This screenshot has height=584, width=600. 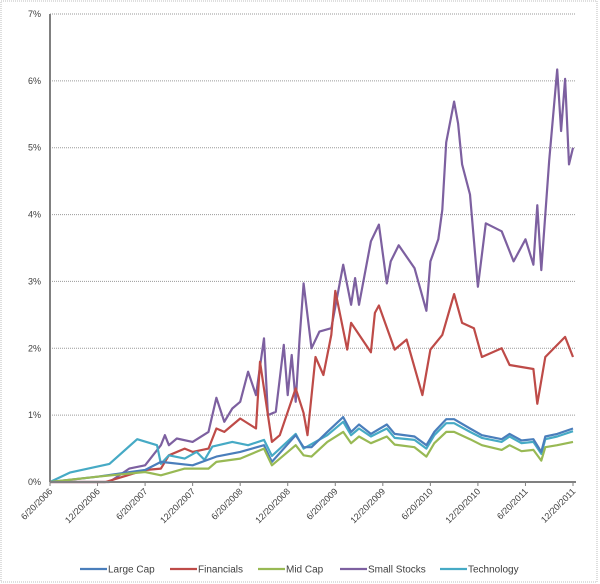 I want to click on legend-item: Large Cap, so click(x=117, y=570).